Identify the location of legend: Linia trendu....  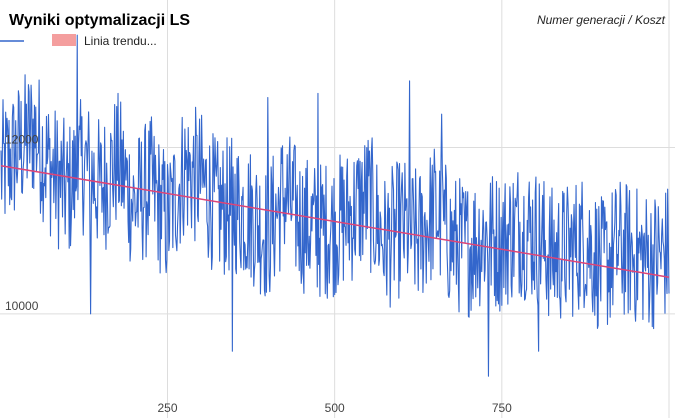
(78, 41).